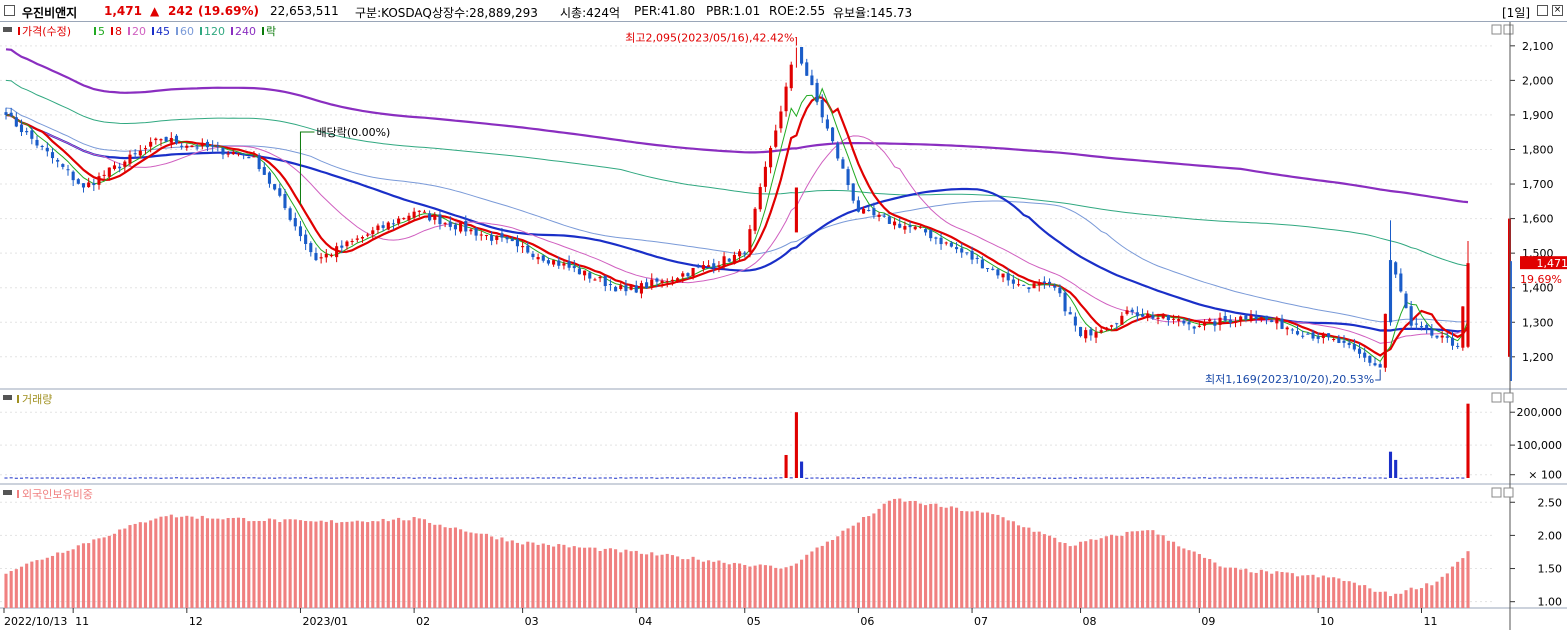  What do you see at coordinates (1542, 10) in the screenshot?
I see `restore-icon` at bounding box center [1542, 10].